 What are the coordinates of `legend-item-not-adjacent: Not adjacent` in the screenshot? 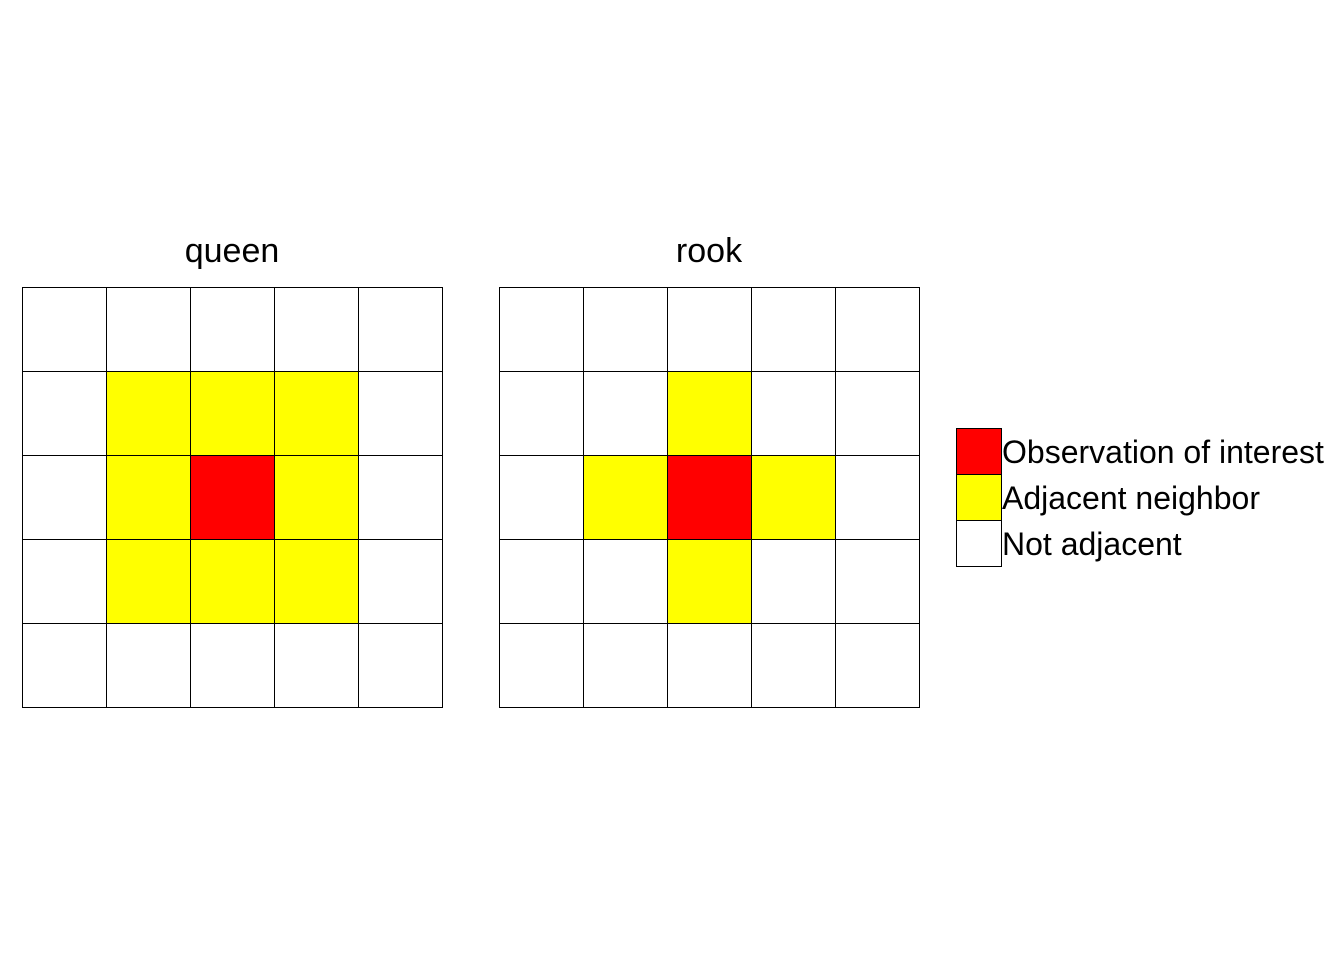 It's located at (1069, 543).